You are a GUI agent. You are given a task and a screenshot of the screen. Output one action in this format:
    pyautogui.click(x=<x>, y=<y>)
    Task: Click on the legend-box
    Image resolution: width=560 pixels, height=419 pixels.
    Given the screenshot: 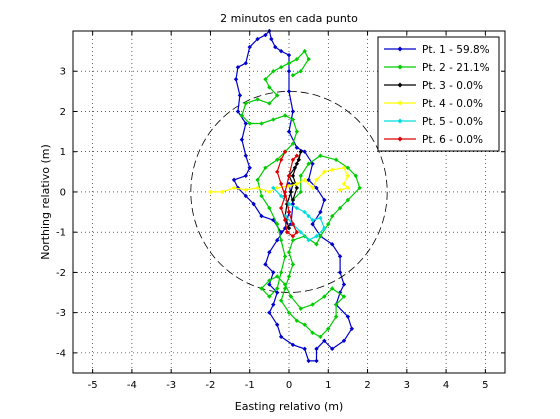 What is the action you would take?
    pyautogui.click(x=438, y=94)
    